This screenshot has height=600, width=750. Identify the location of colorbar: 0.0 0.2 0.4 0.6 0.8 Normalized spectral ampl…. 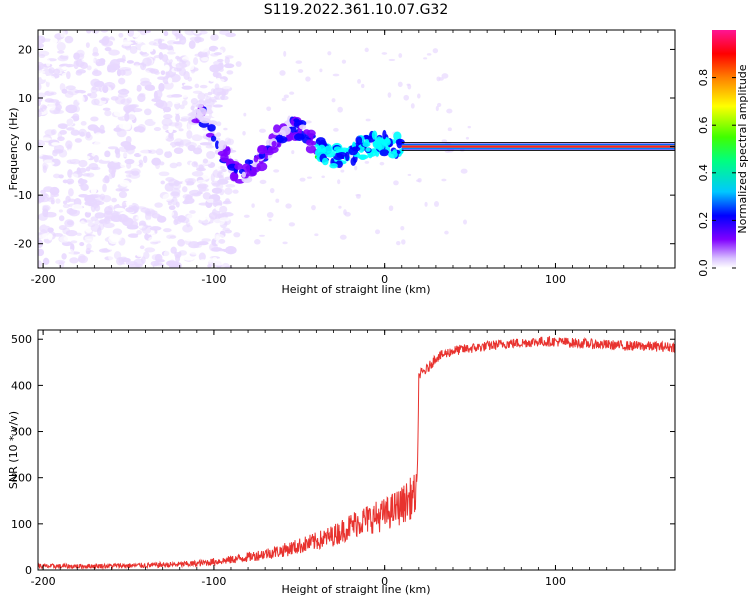
(723, 153).